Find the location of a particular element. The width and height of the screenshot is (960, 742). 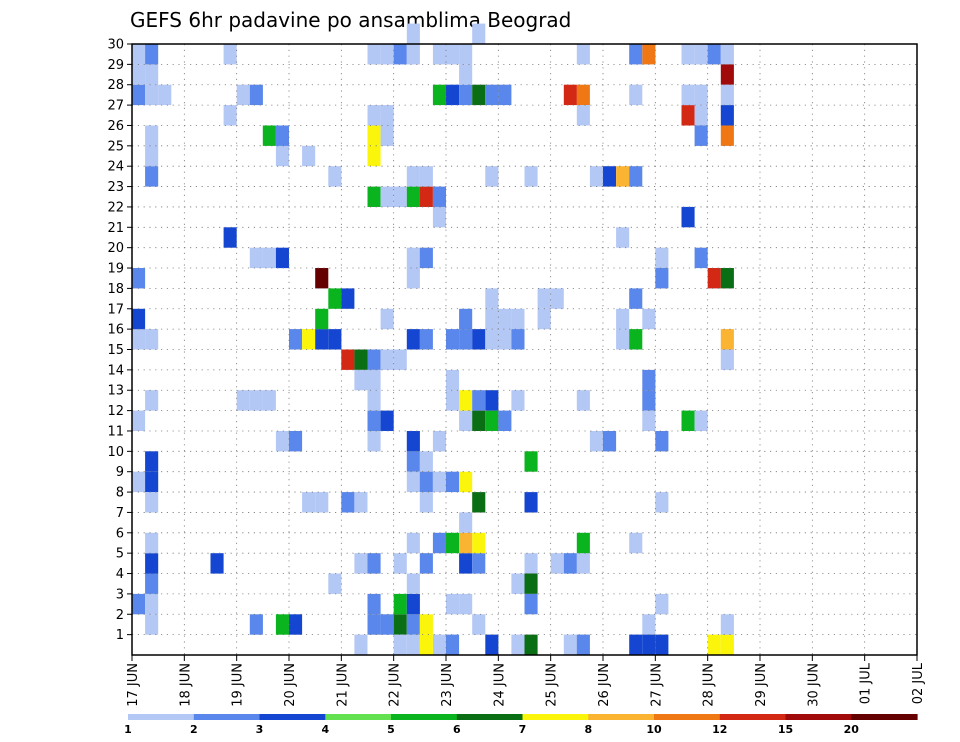

y-tick-label: 10 is located at coordinates (115, 452).